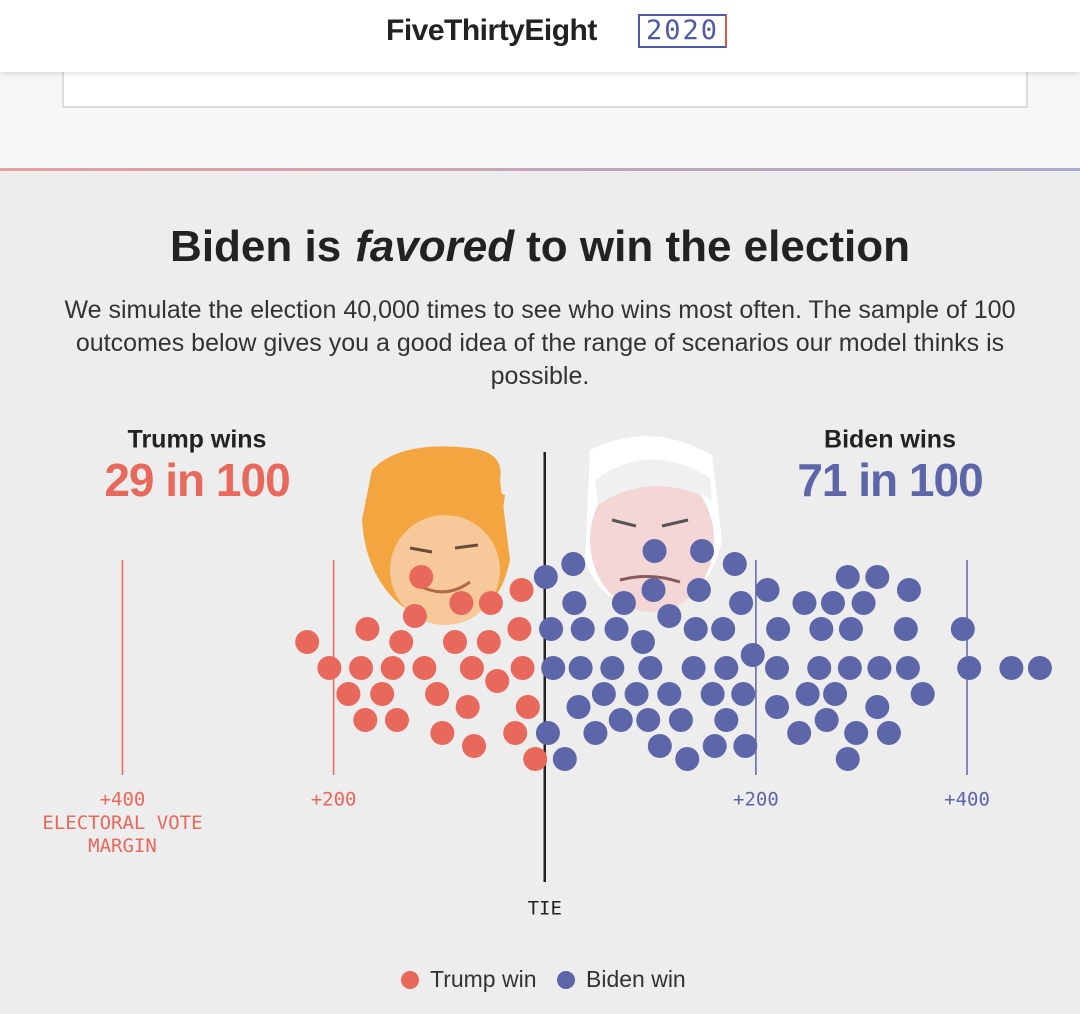 Image resolution: width=1080 pixels, height=1014 pixels. What do you see at coordinates (197, 440) in the screenshot?
I see `summary-label: Trump wins` at bounding box center [197, 440].